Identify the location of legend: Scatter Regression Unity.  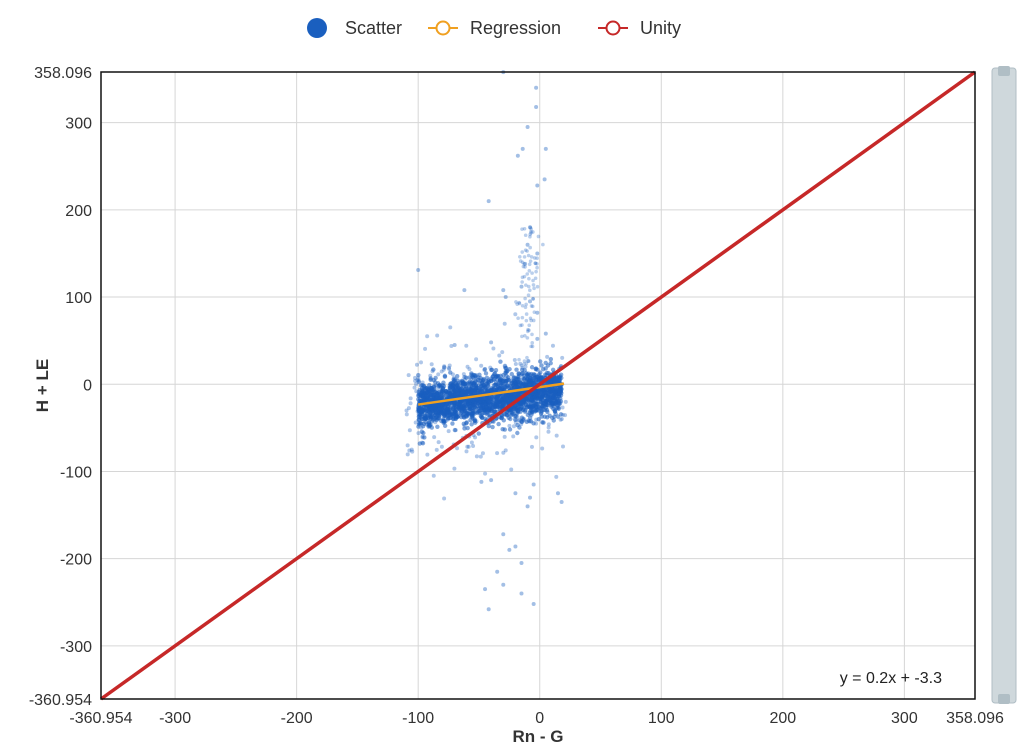
(494, 28).